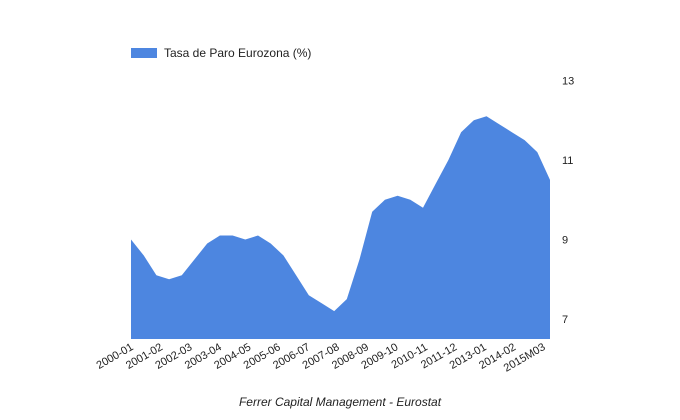 The height and width of the screenshot is (420, 680). What do you see at coordinates (237, 53) in the screenshot?
I see `legend-label: Tasa de Paro Eurozona (%)` at bounding box center [237, 53].